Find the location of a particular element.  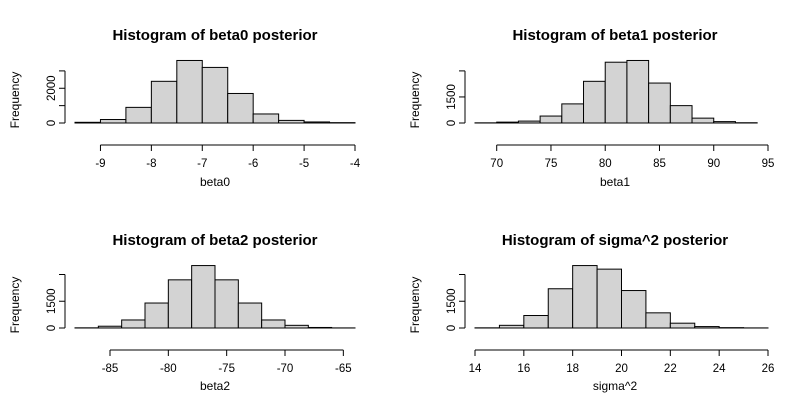

x-tick-label: -8 is located at coordinates (151, 164).